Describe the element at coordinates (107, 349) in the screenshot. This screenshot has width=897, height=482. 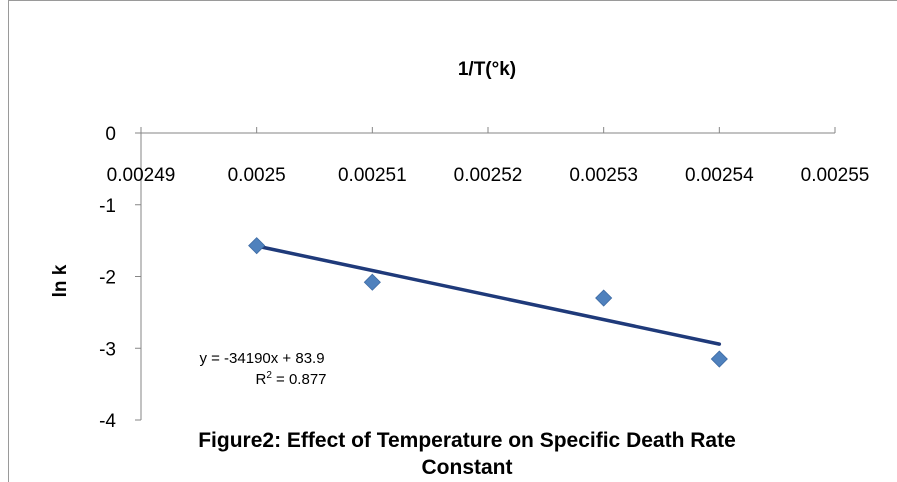
I see `y-tick-label: -3` at that location.